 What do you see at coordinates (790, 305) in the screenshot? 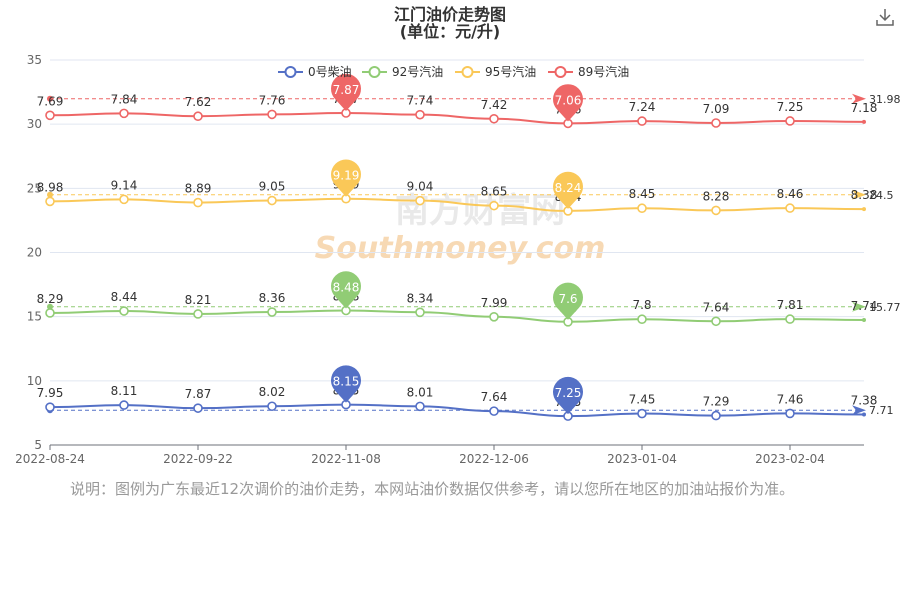
I see `data-label: 7.81` at bounding box center [790, 305].